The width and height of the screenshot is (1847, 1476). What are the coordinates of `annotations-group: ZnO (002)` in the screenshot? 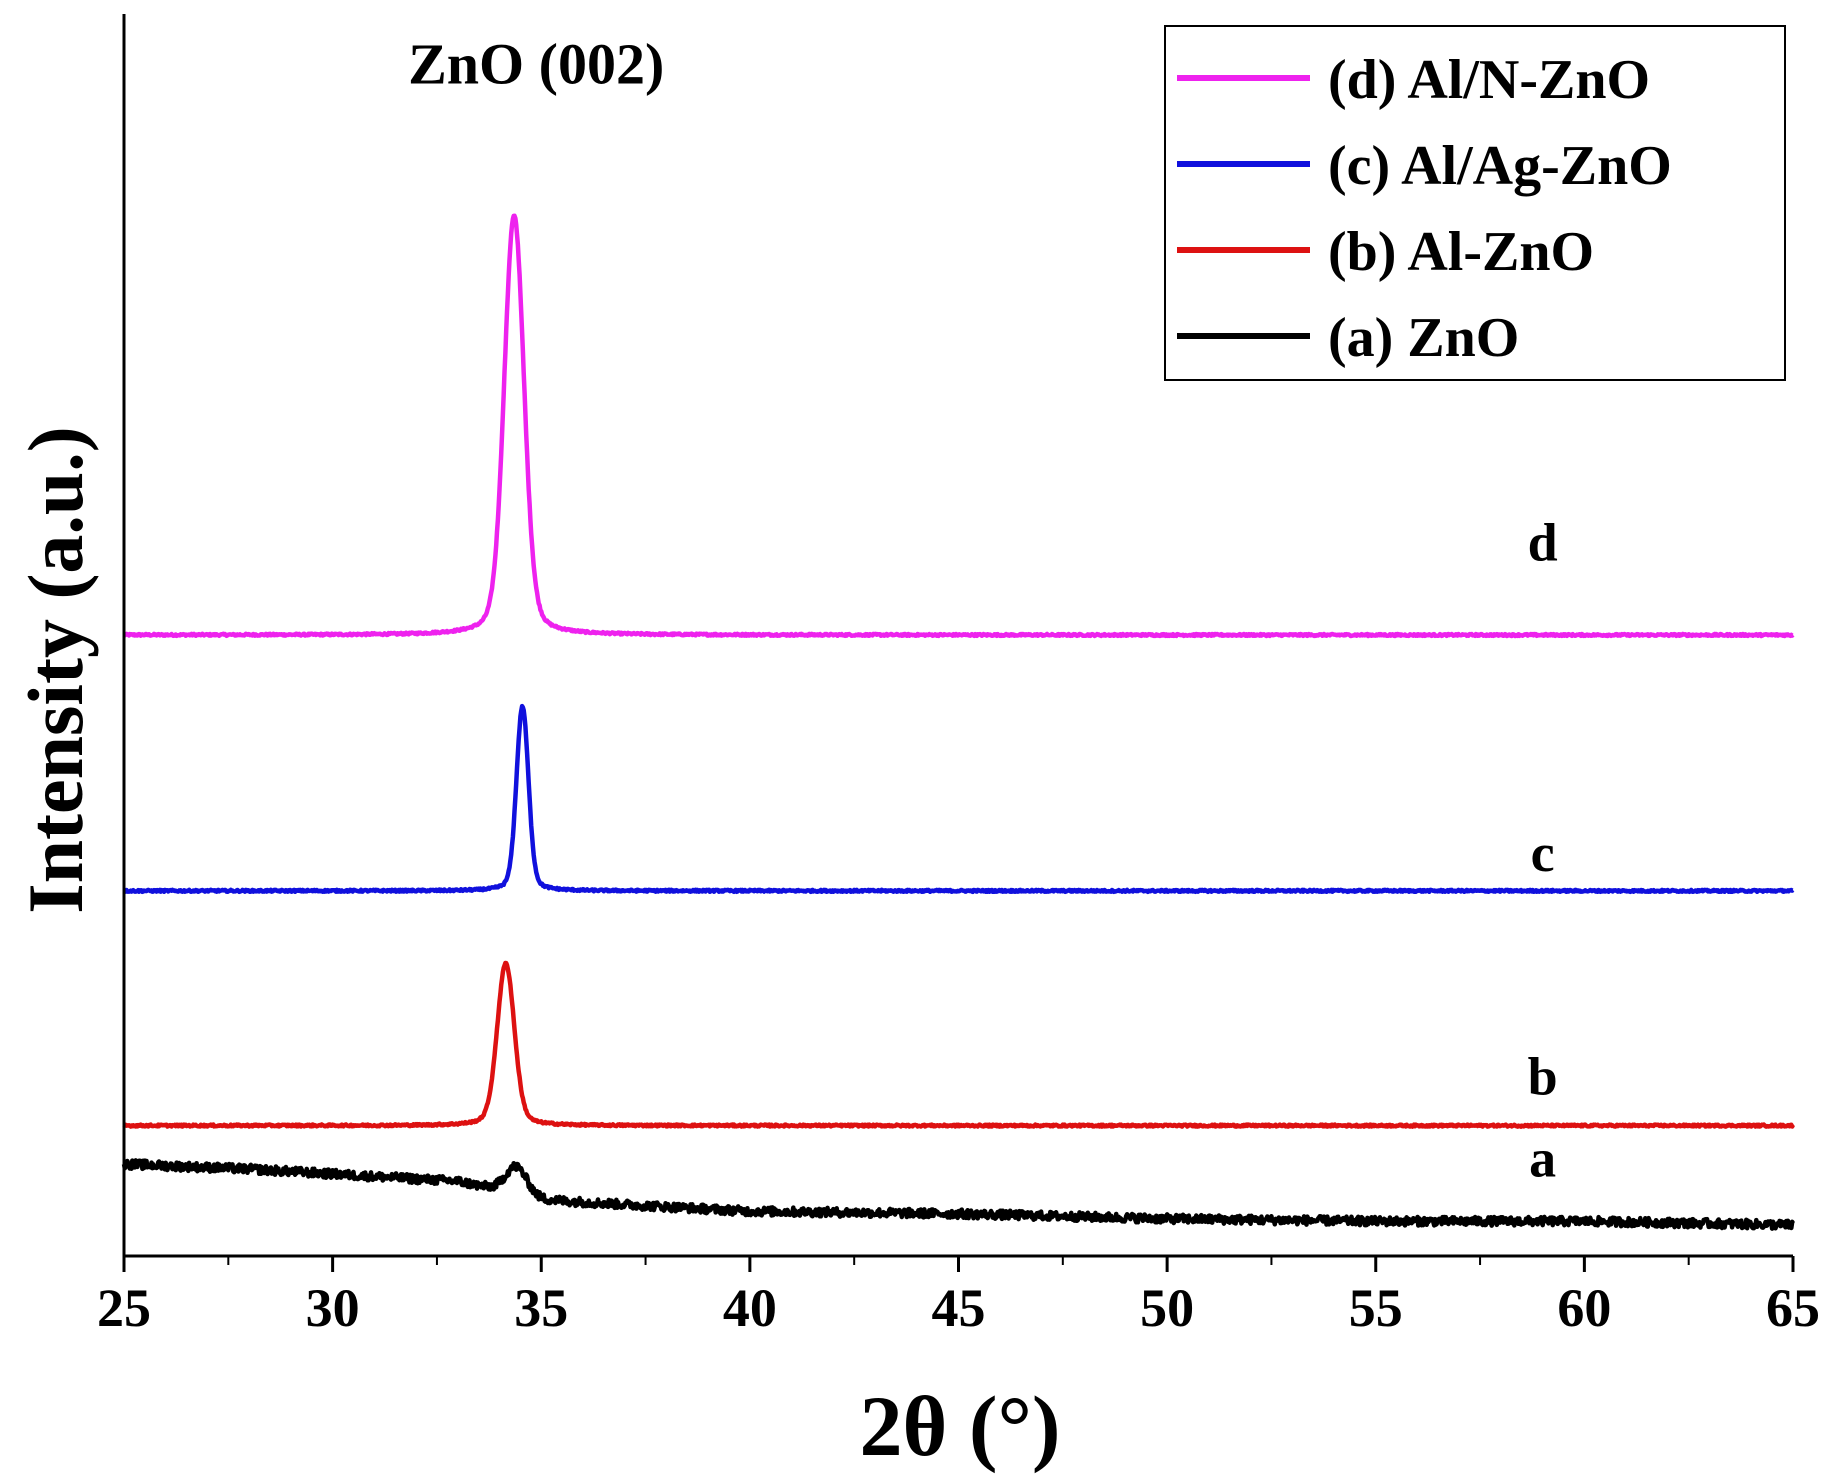 It's located at (536, 64).